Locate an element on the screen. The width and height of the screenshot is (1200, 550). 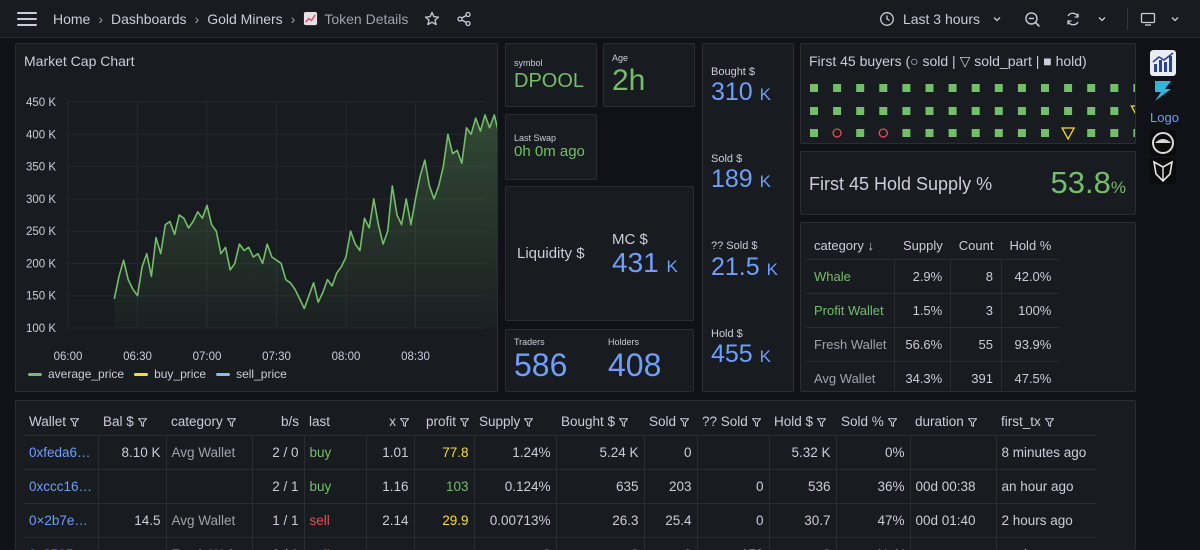
logo-link: Logo is located at coordinates (1164, 117).